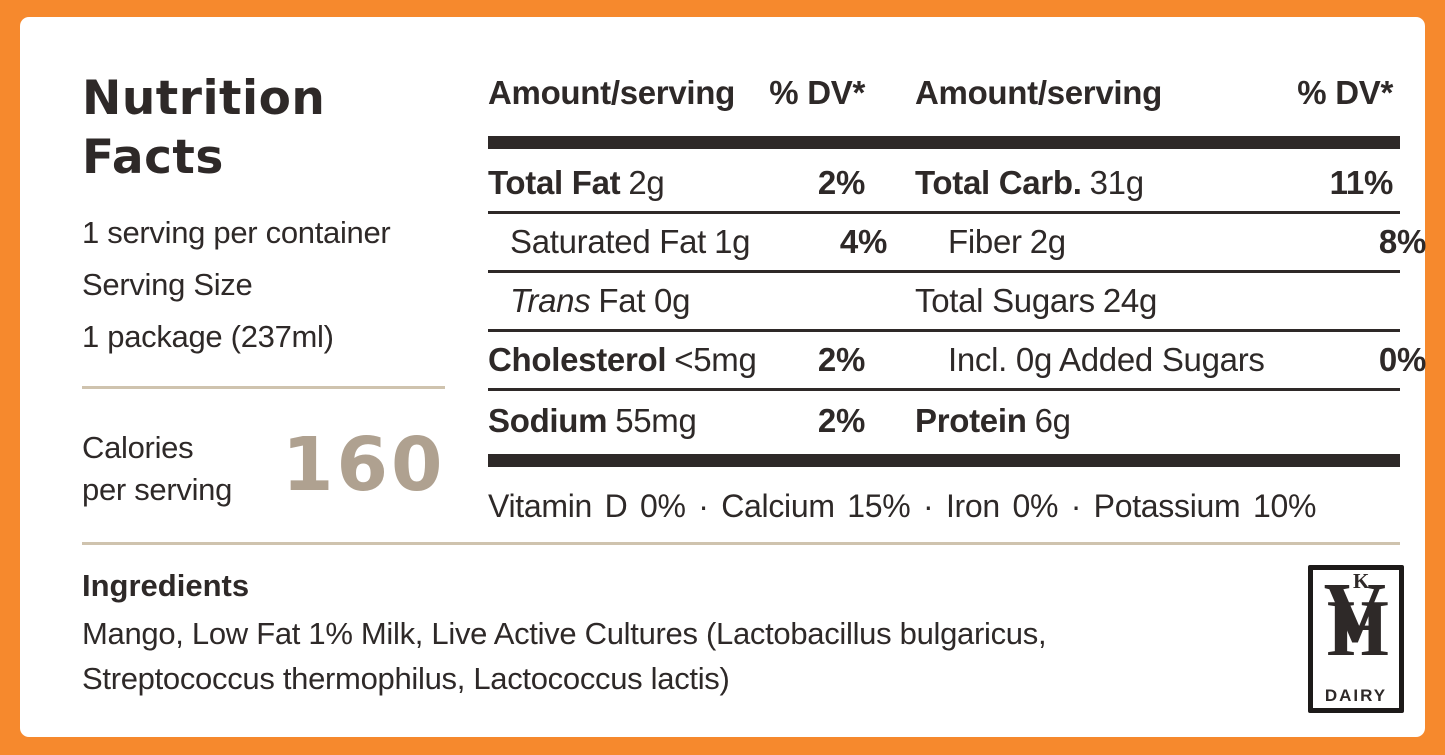 The height and width of the screenshot is (755, 1445). Describe the element at coordinates (817, 92) in the screenshot. I see `left-header-dv: % DV*` at that location.